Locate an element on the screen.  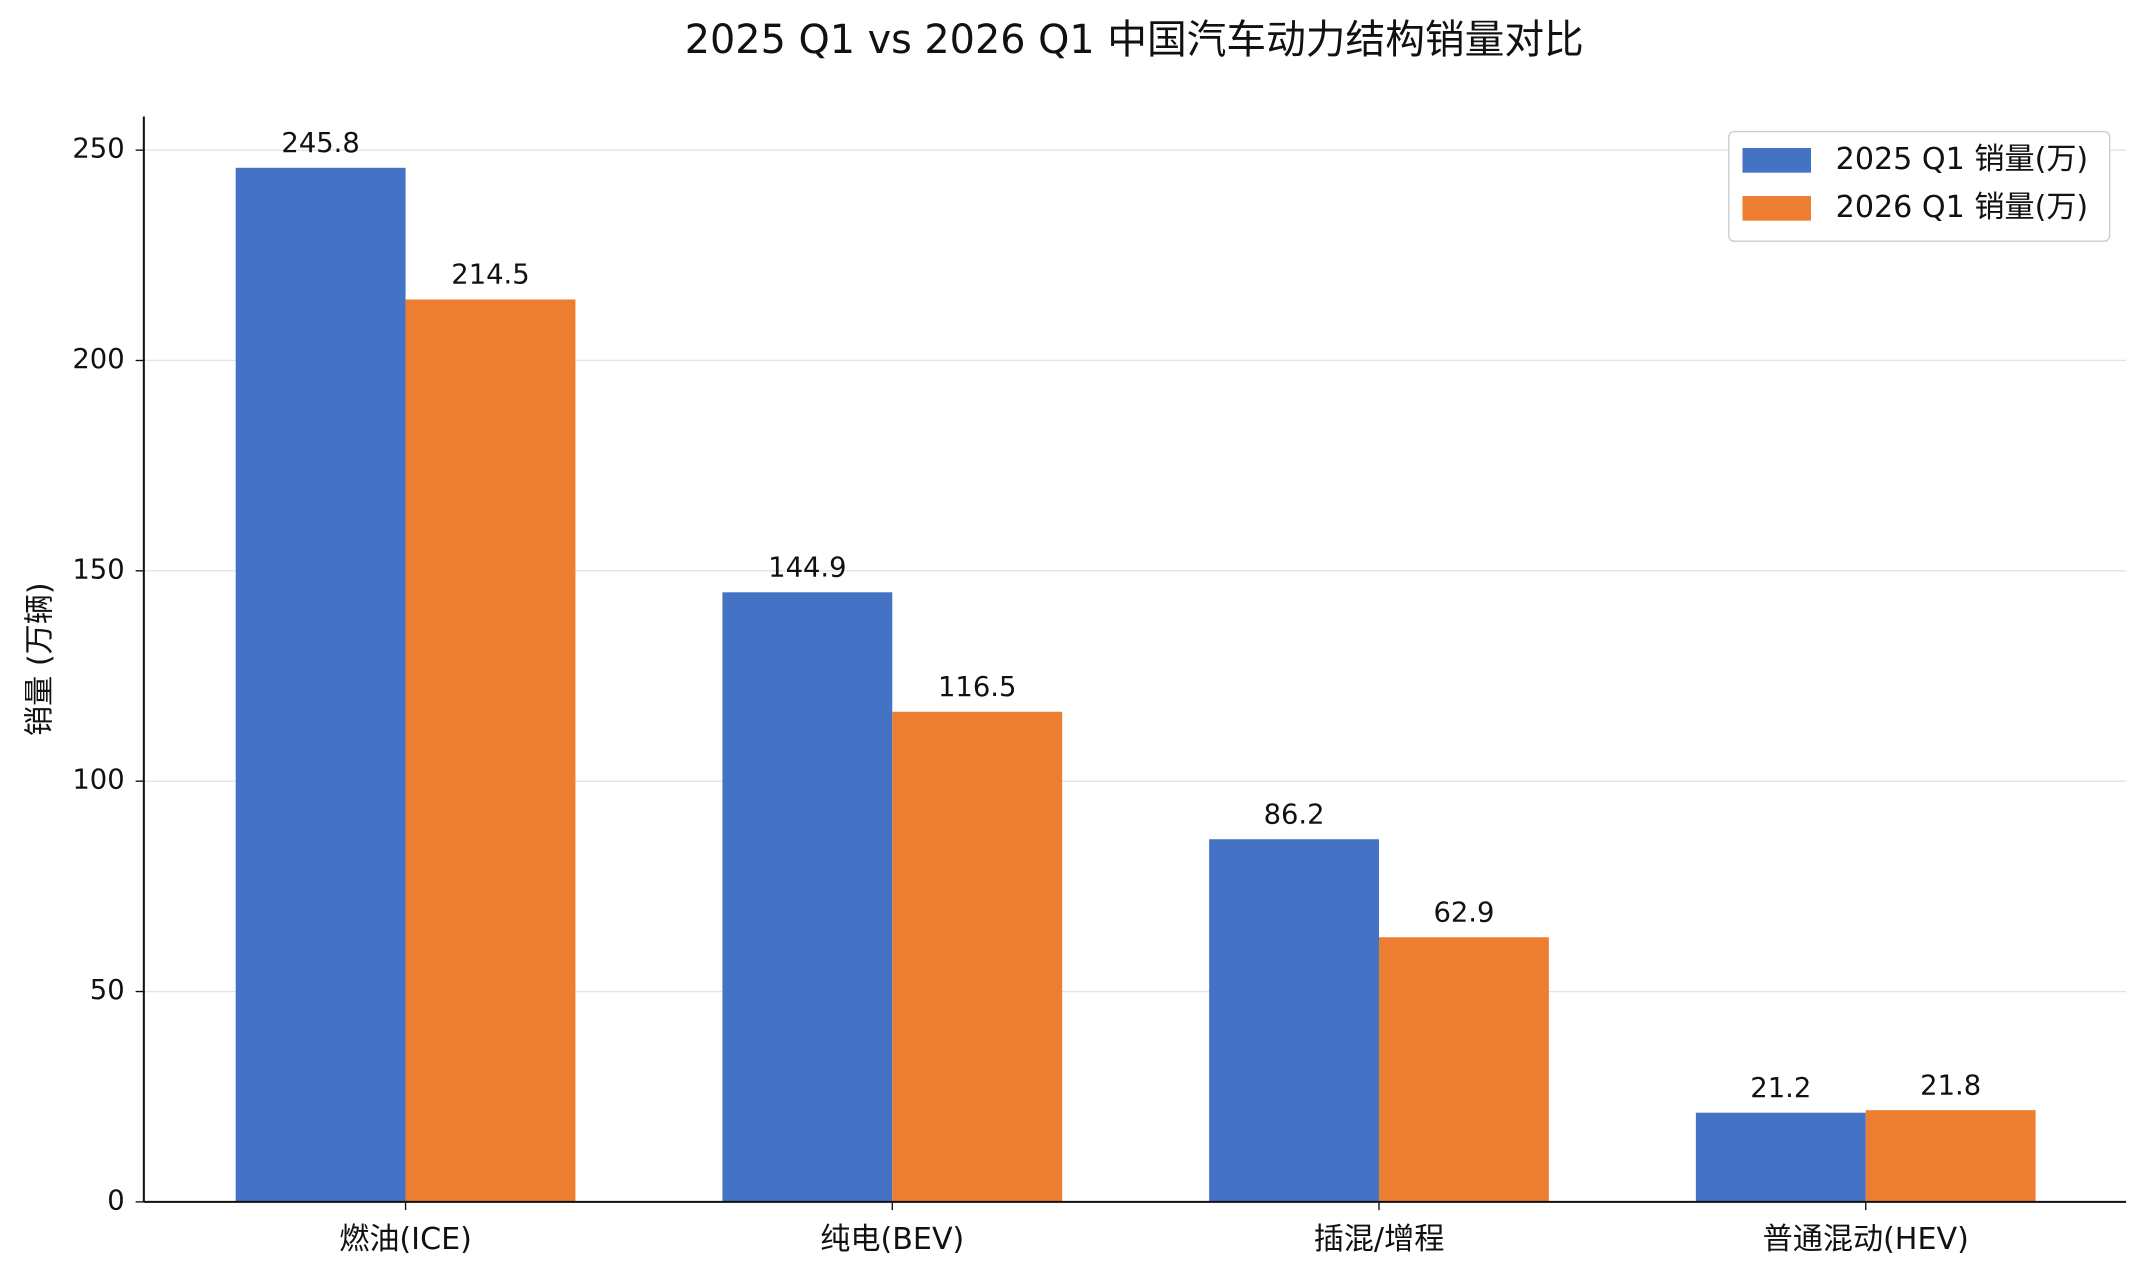
legend-label: 2026 Q1 销量(万) is located at coordinates (1962, 207).